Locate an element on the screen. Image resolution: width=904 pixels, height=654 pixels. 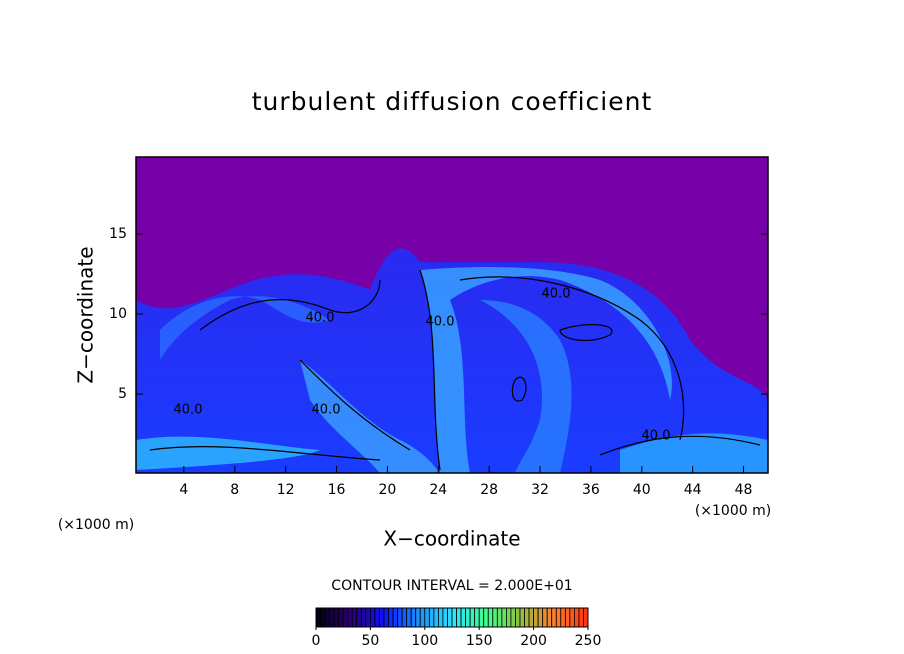
colorbar-tick-label: 200 is located at coordinates (533, 641).